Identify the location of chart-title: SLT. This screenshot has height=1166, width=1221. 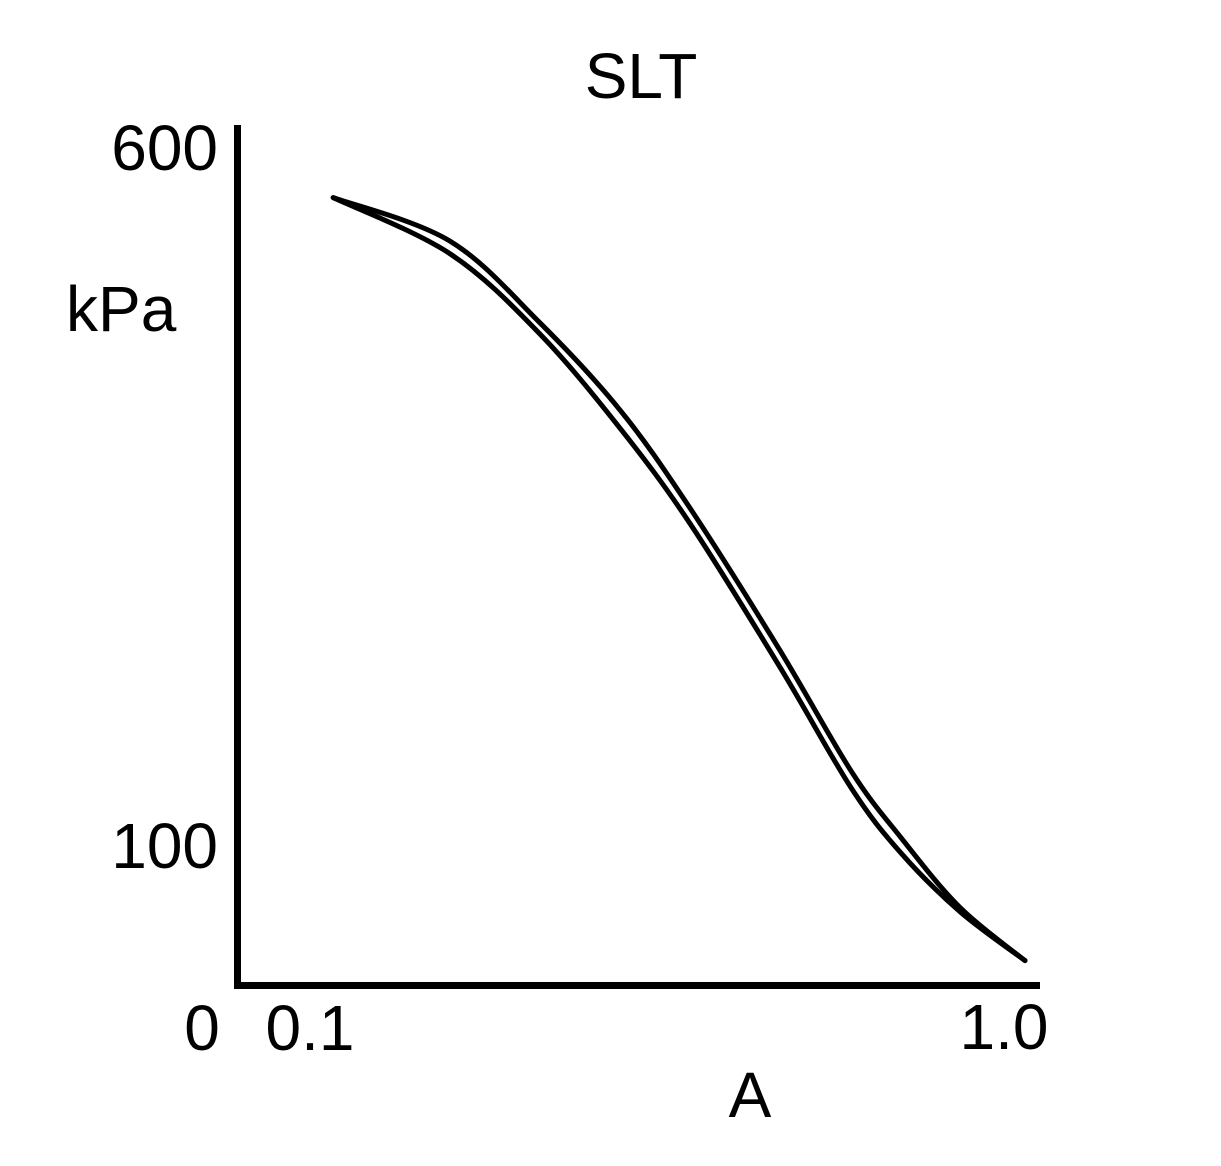
(641, 76).